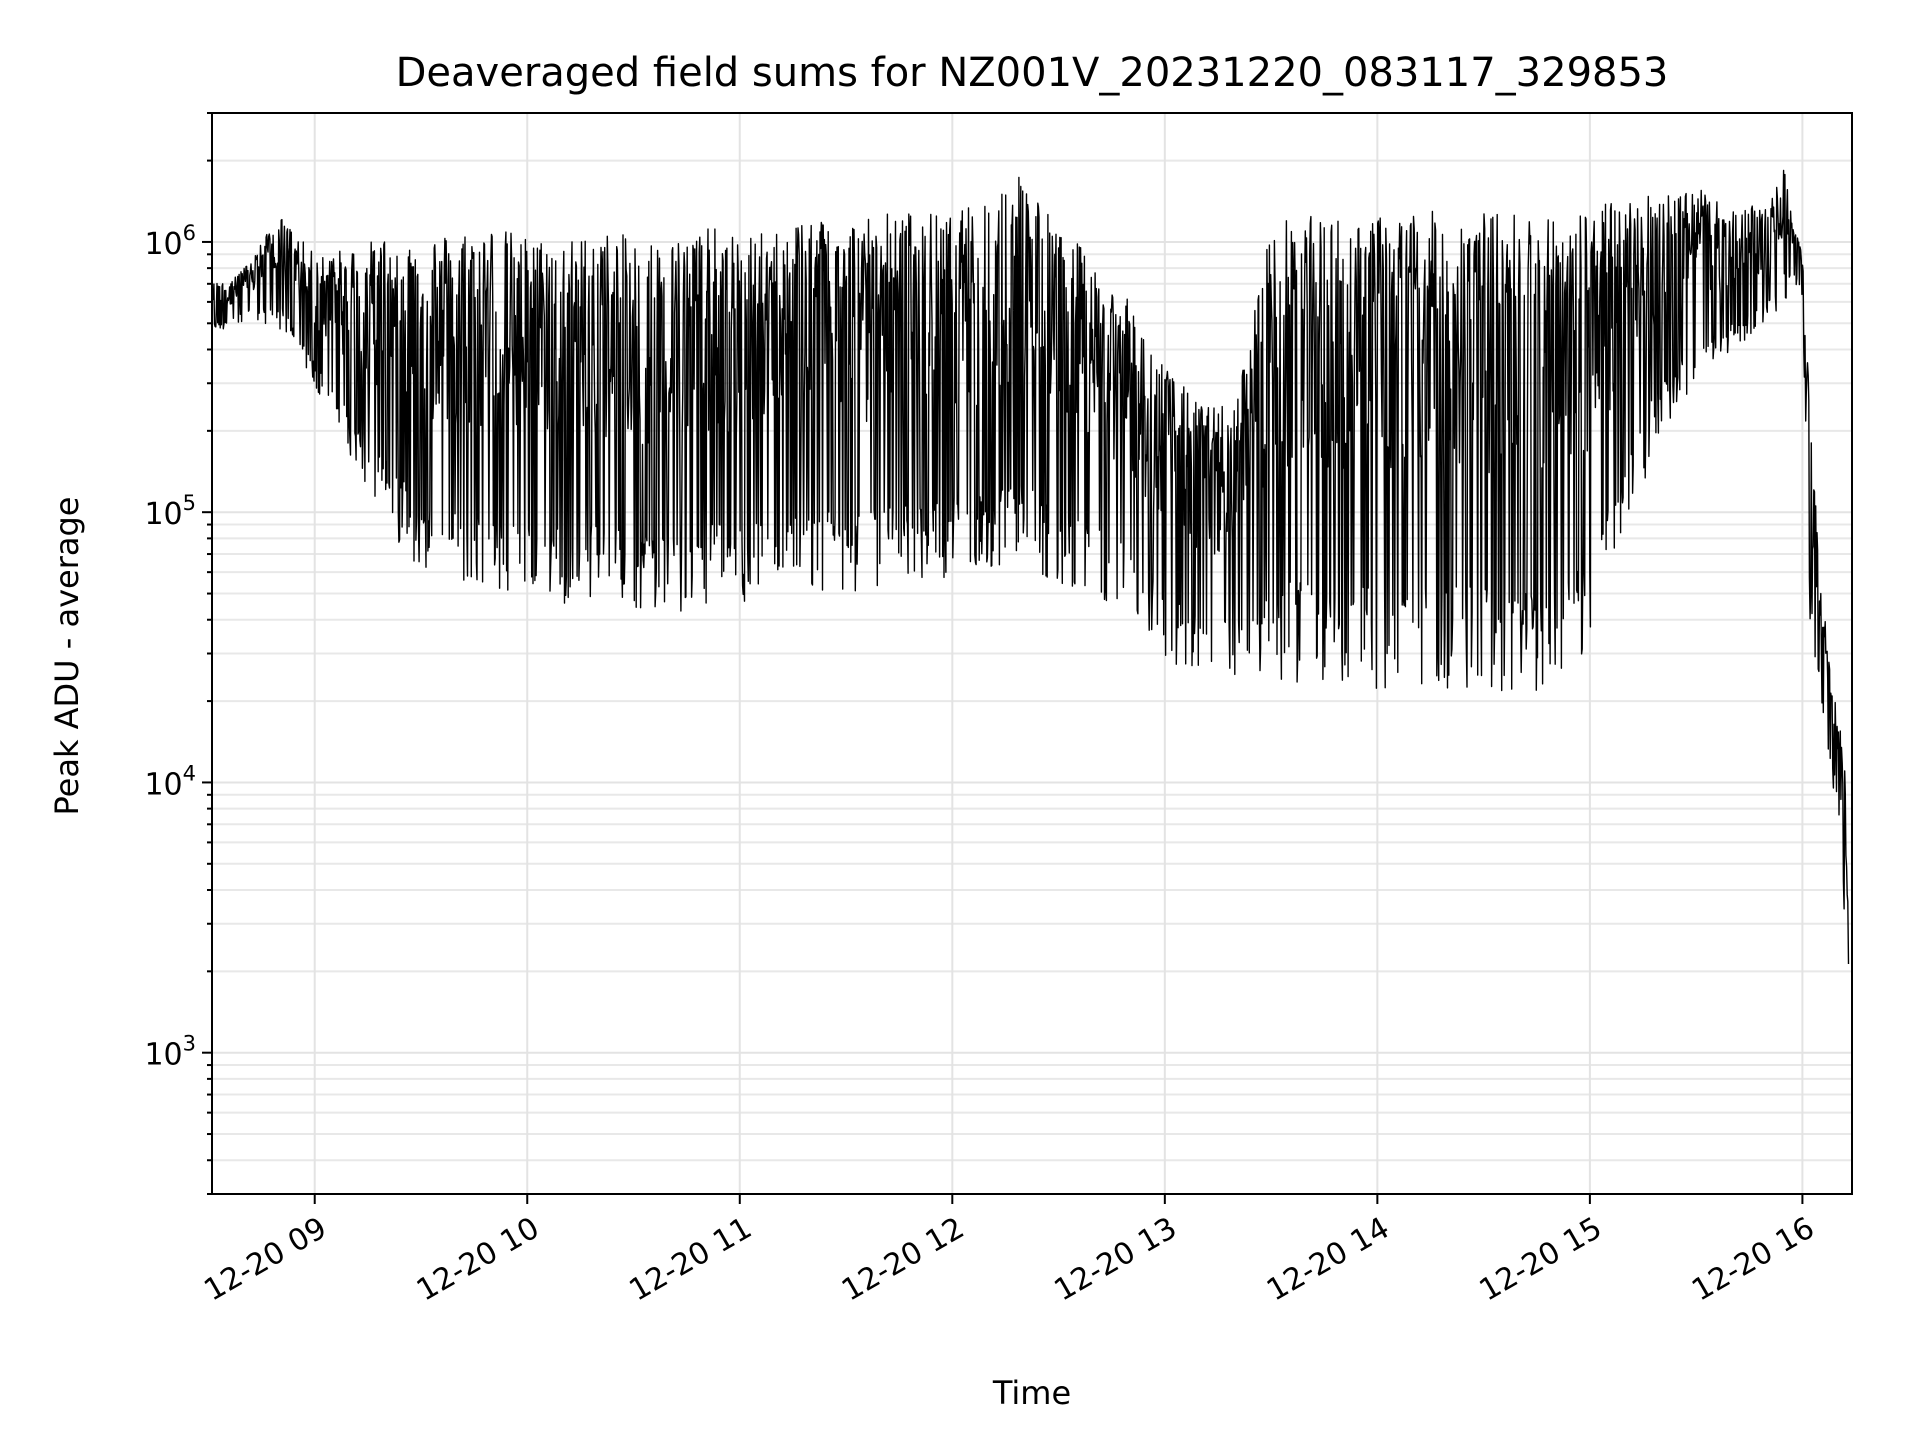 The width and height of the screenshot is (1920, 1440). What do you see at coordinates (1328, 1260) in the screenshot?
I see `x-tick-label: 12-20 14` at bounding box center [1328, 1260].